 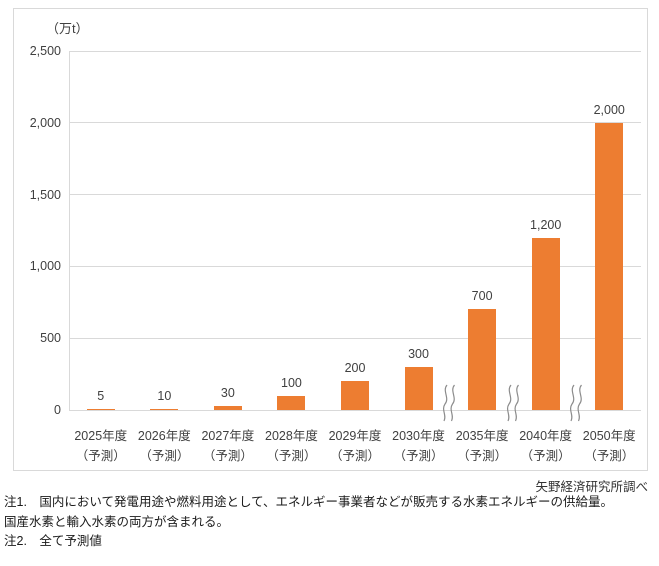 I want to click on y-tick-label: 500, so click(x=50, y=338).